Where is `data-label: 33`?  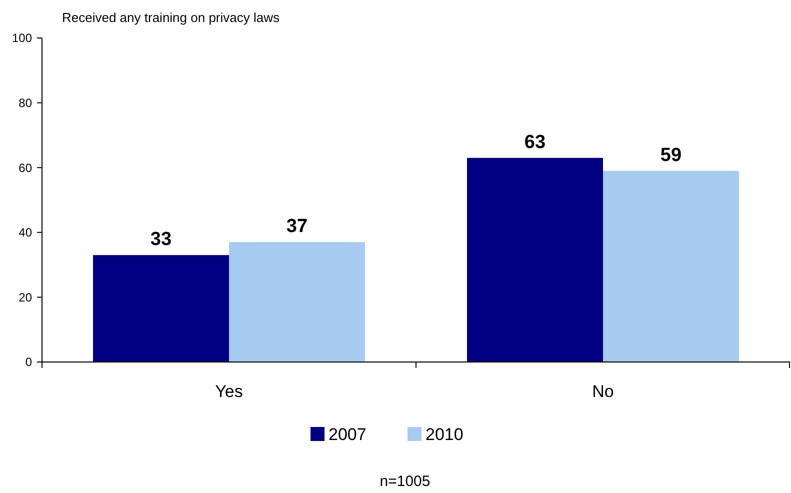 data-label: 33 is located at coordinates (161, 239).